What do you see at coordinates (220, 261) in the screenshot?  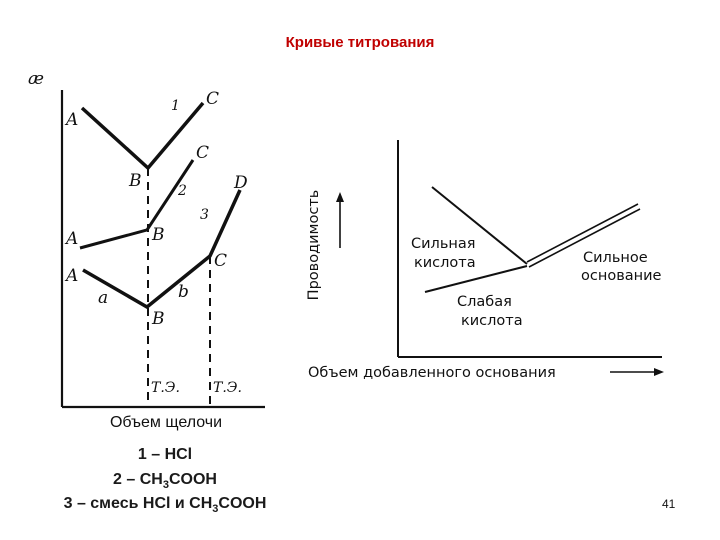 I see `curve-3-point-c: C` at bounding box center [220, 261].